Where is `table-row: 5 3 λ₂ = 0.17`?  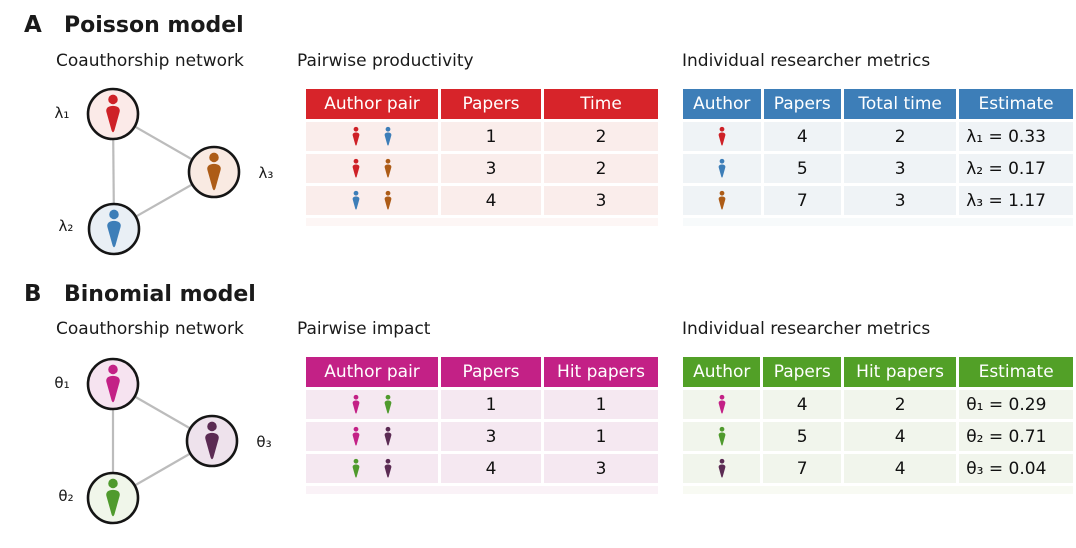 table-row: 5 3 λ₂ = 0.17 is located at coordinates (878, 168).